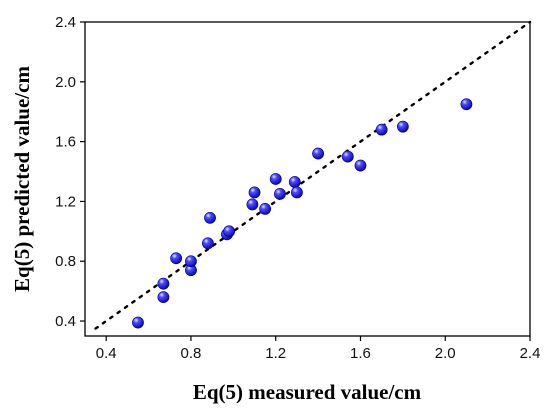 This screenshot has height=417, width=550. Describe the element at coordinates (275, 353) in the screenshot. I see `x-tick-label: 1.2` at that location.